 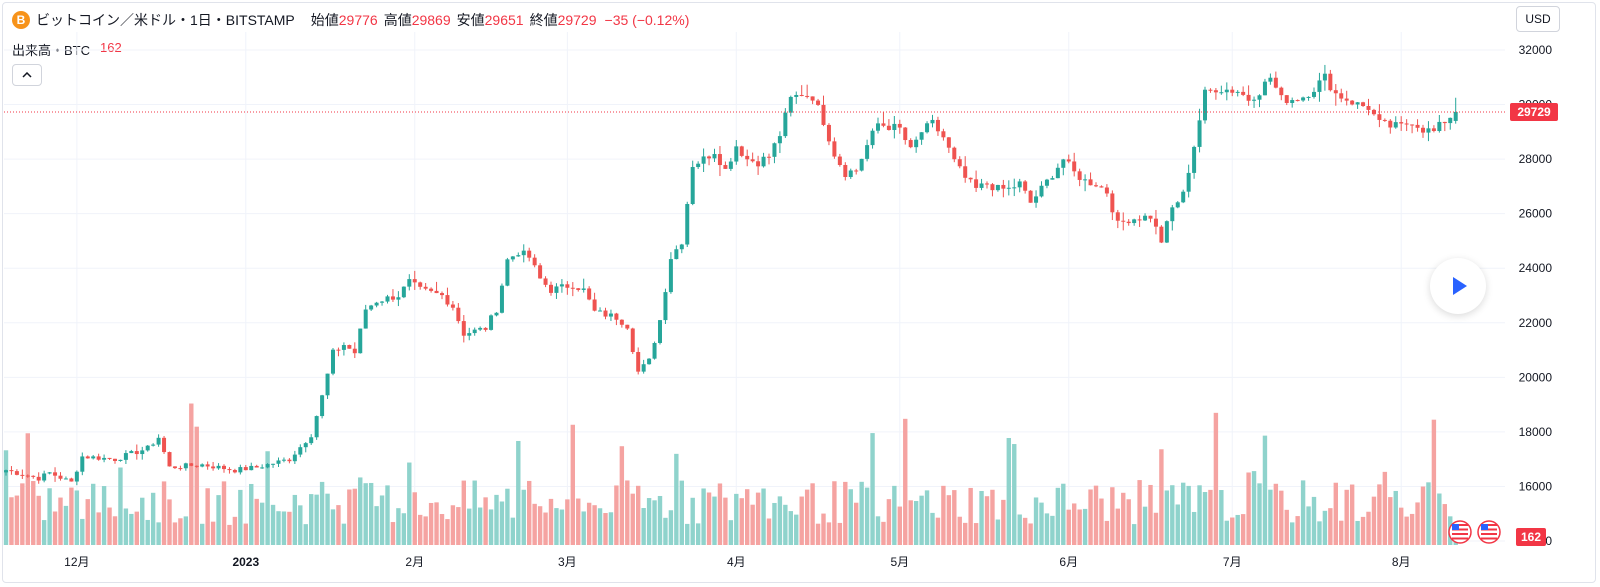 What do you see at coordinates (1455, 527) in the screenshot?
I see `flag-canton` at bounding box center [1455, 527].